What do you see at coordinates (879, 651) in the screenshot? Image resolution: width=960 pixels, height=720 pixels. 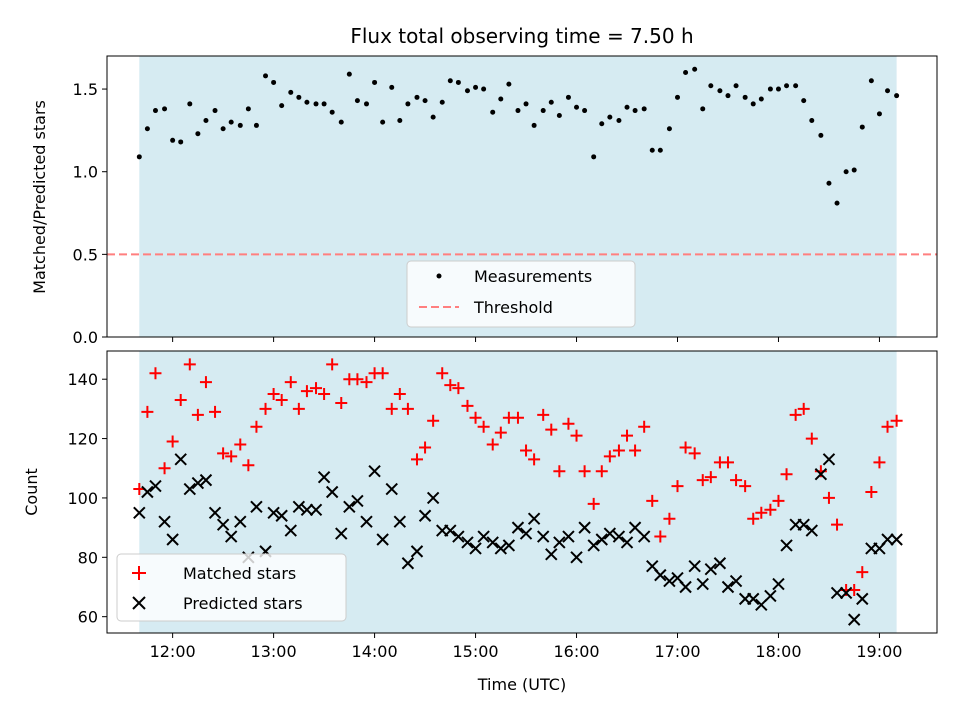 I see `x-tick-label: 19:00` at bounding box center [879, 651].